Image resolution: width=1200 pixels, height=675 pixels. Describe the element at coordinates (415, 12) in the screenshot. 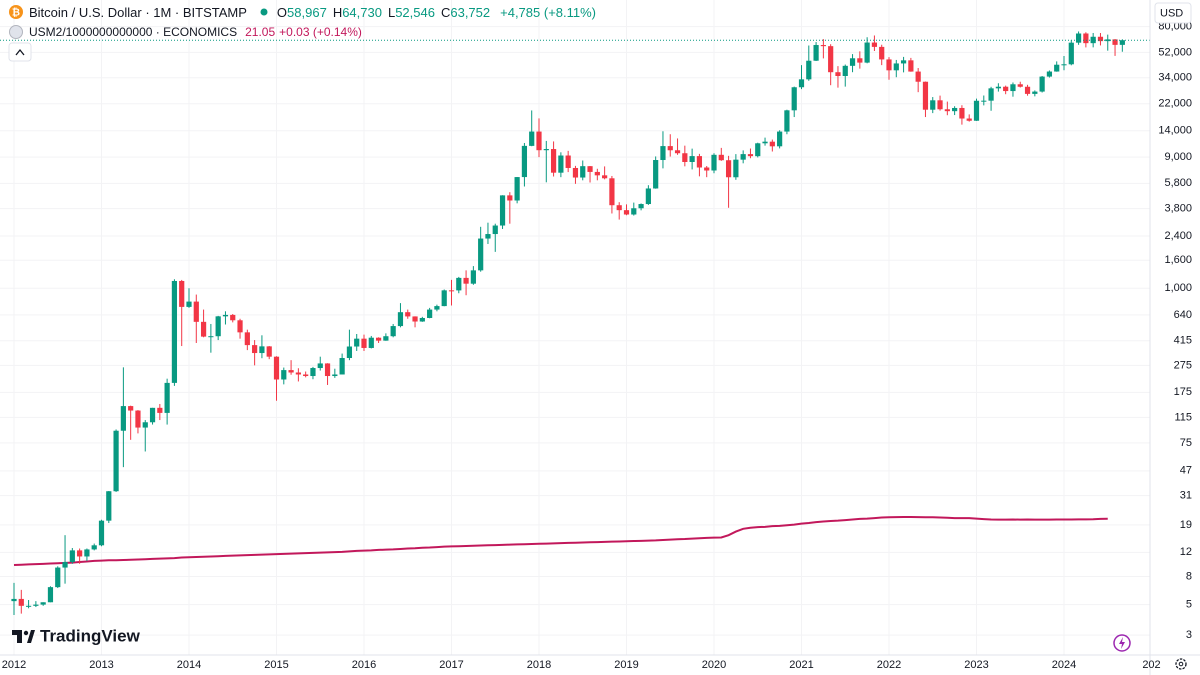

I see `ohlc-value: 52,546` at that location.